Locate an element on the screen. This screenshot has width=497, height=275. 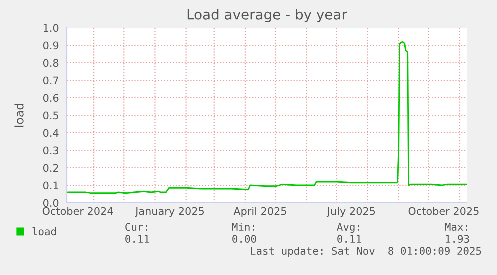
text: Min: is located at coordinates (243, 226).